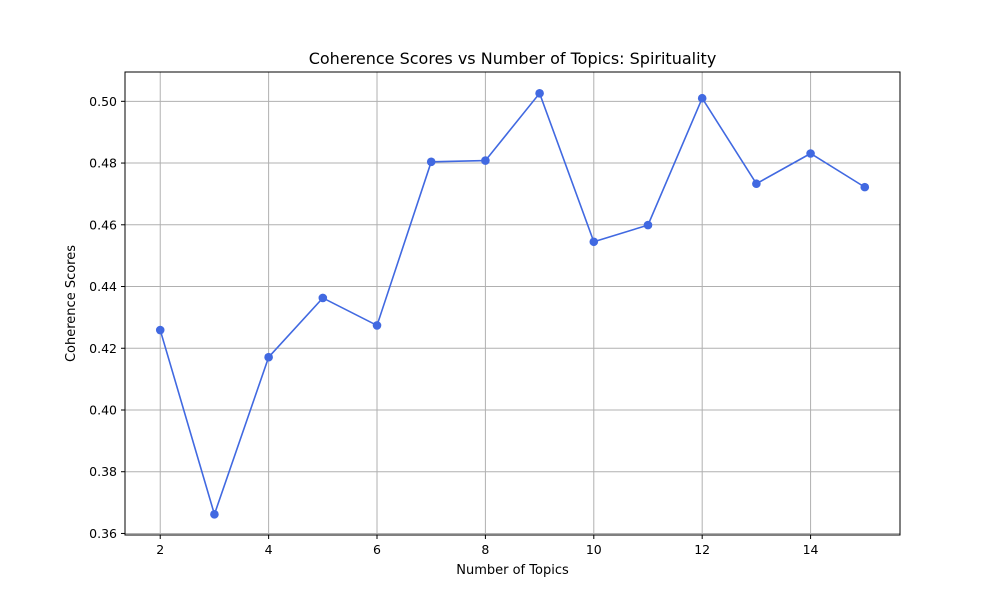 This screenshot has height=600, width=1000. I want to click on y-axis-label: Coherence Scores, so click(71, 303).